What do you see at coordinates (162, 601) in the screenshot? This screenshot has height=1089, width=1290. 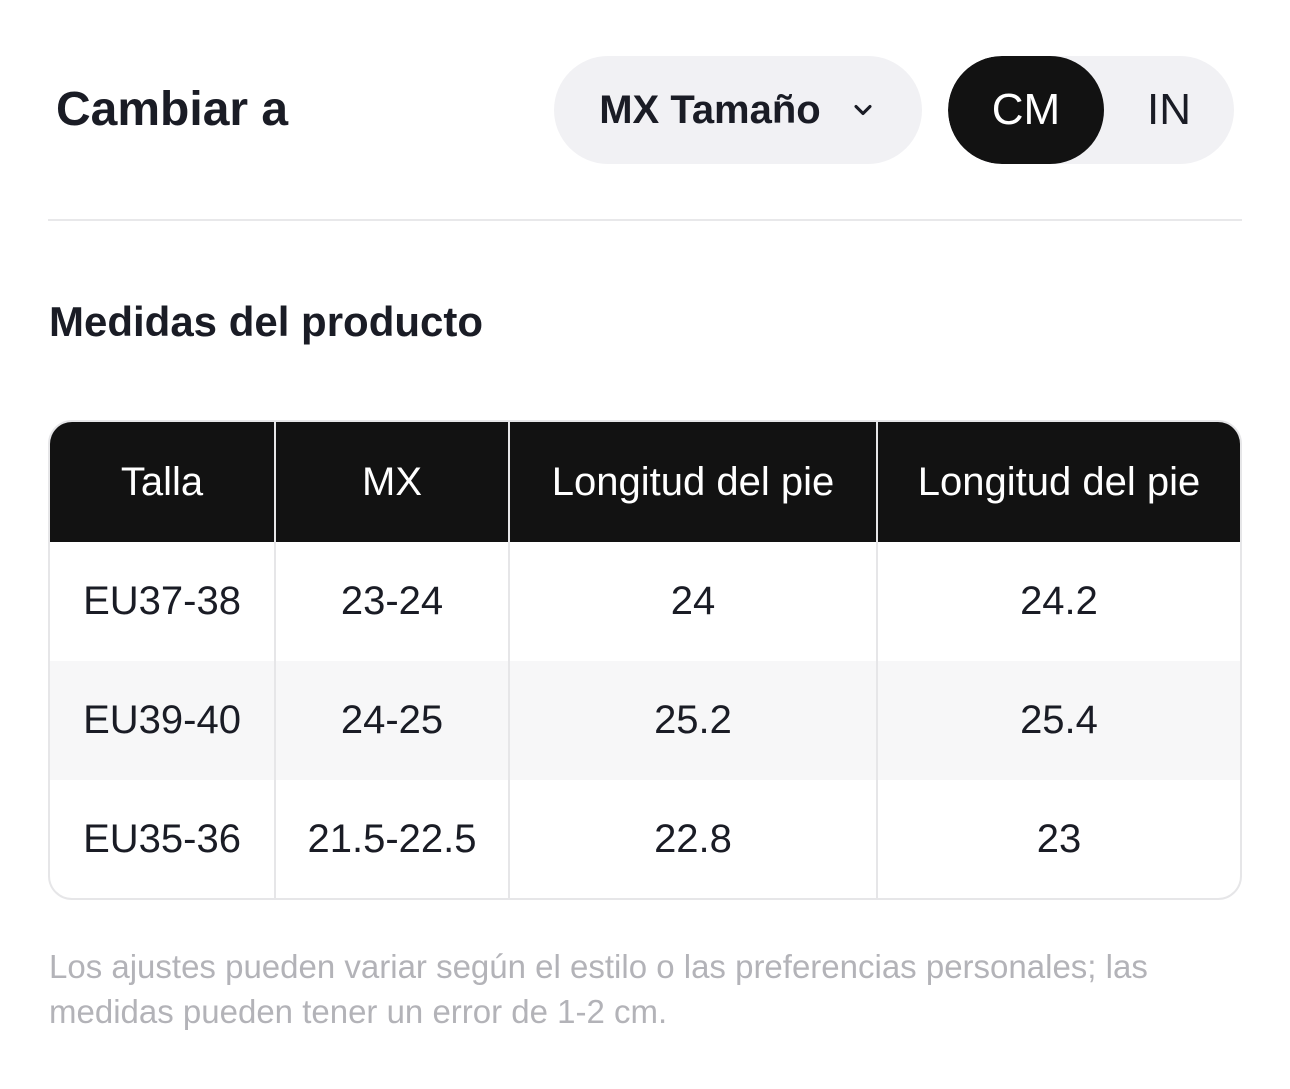 I see `table-cell: EU37-38` at bounding box center [162, 601].